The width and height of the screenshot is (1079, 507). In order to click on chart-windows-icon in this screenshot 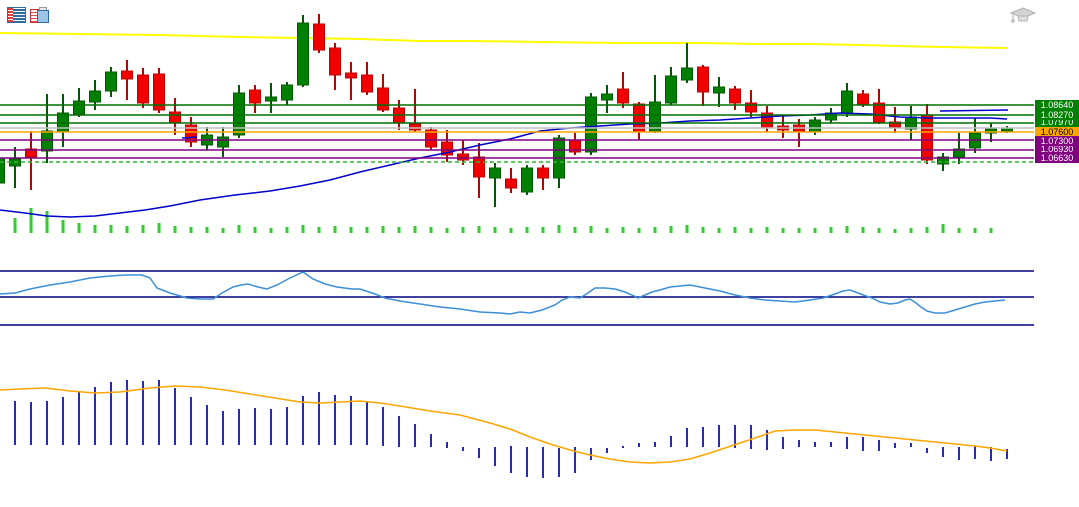, I will do `click(39, 15)`.